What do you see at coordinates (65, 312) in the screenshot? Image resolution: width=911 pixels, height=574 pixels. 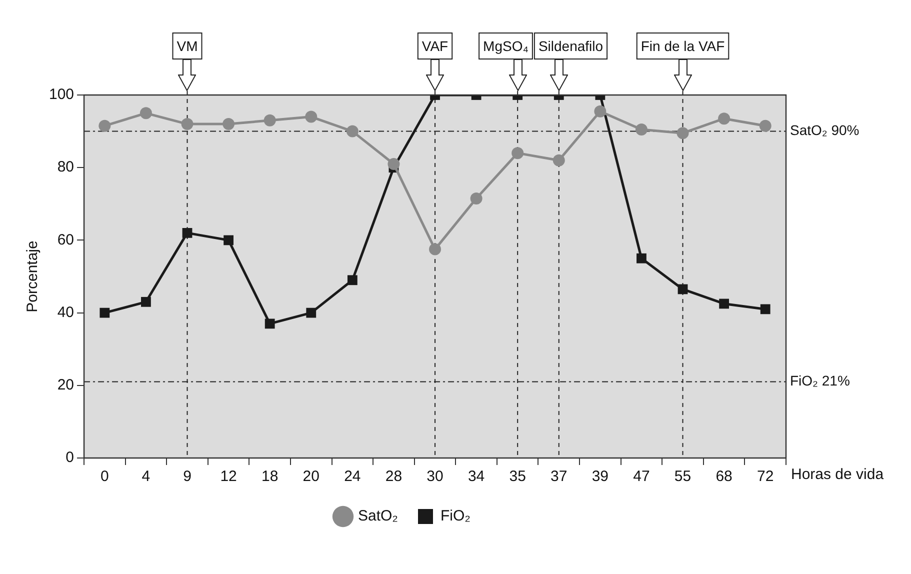 I see `y-tick-label: 40` at bounding box center [65, 312].